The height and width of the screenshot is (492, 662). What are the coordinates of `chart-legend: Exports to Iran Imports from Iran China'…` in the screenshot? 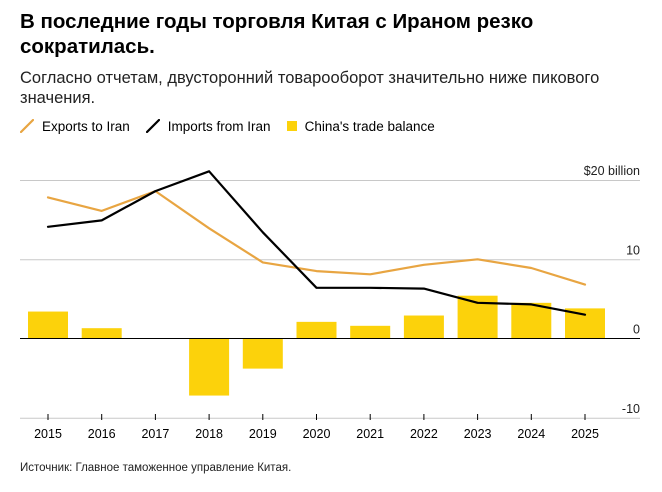 It's located at (235, 126).